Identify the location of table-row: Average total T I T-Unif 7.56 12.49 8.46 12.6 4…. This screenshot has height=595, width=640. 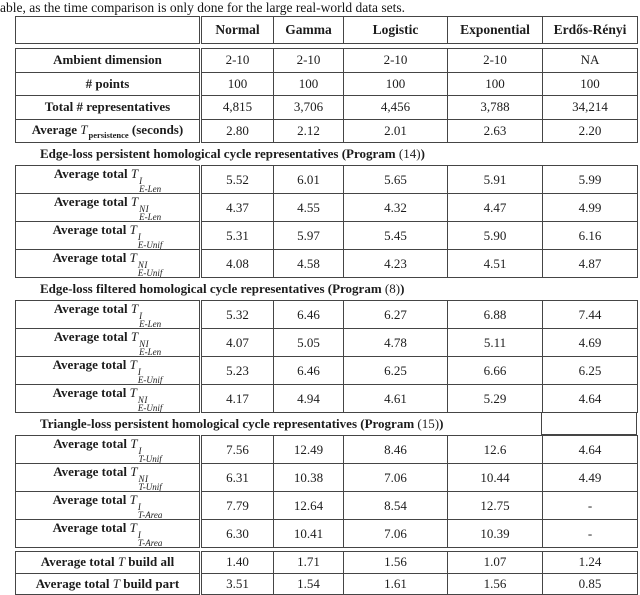
(326, 449).